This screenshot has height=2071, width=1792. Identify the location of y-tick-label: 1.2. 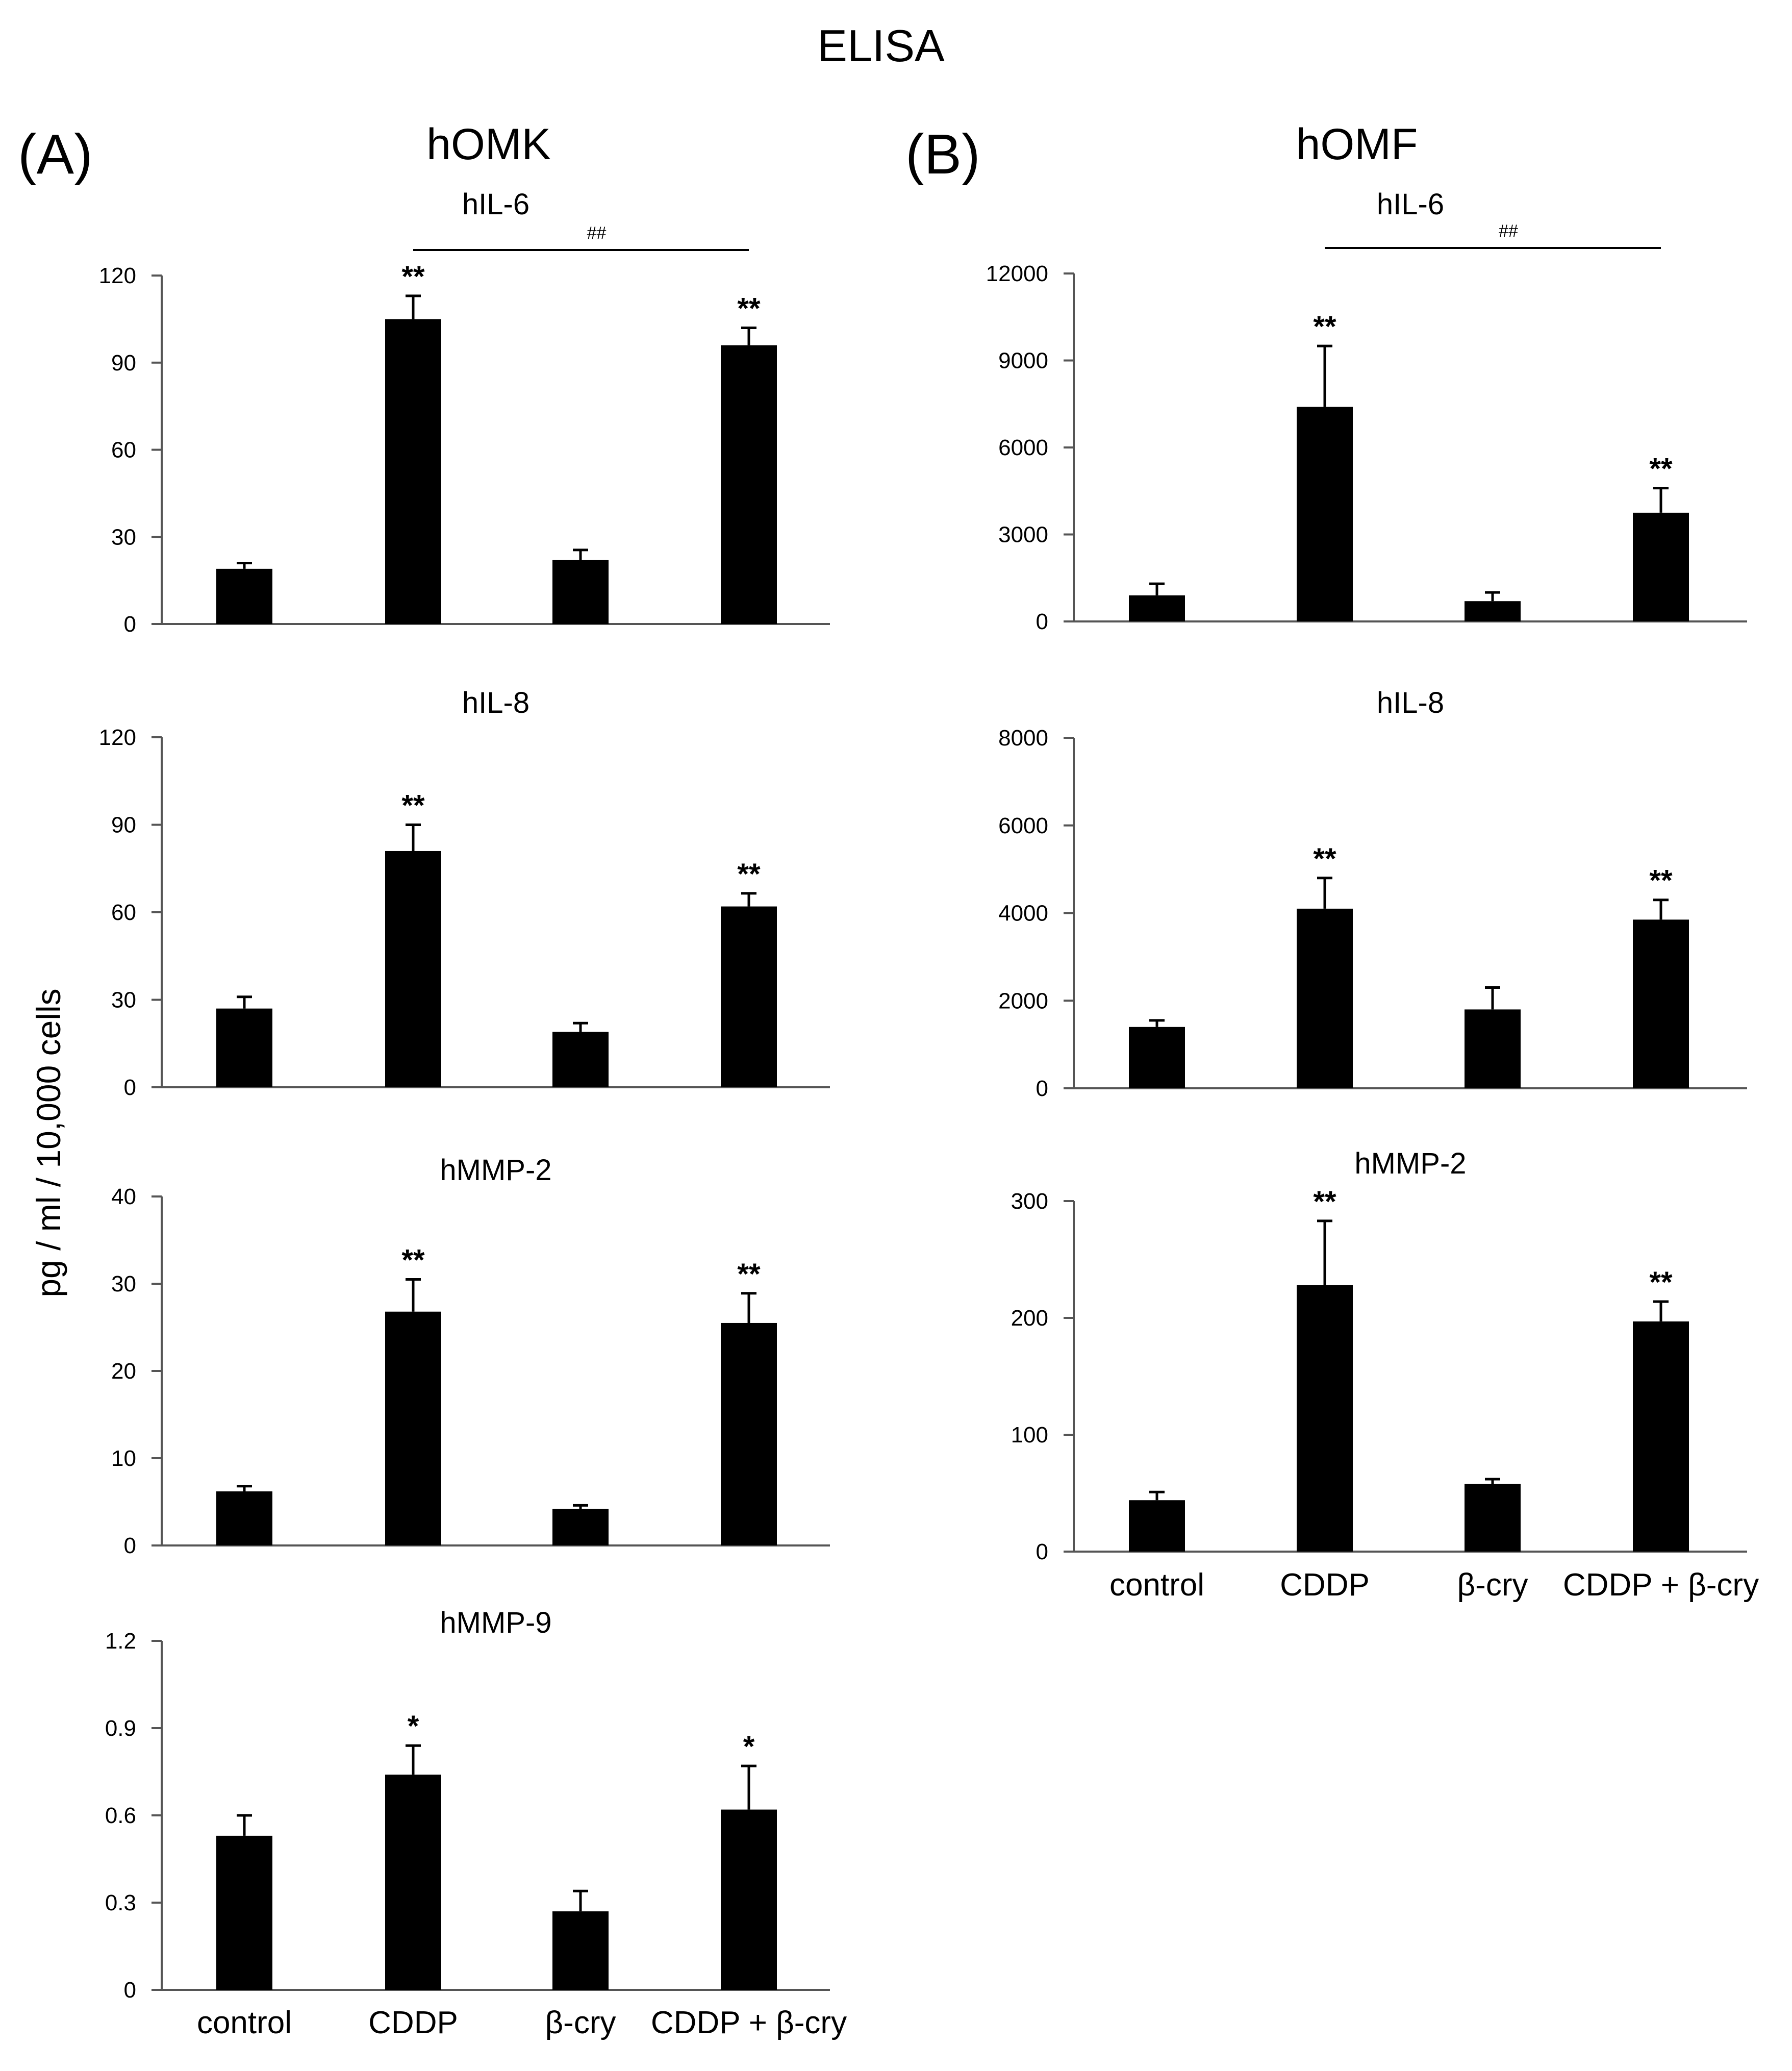
(120, 1641).